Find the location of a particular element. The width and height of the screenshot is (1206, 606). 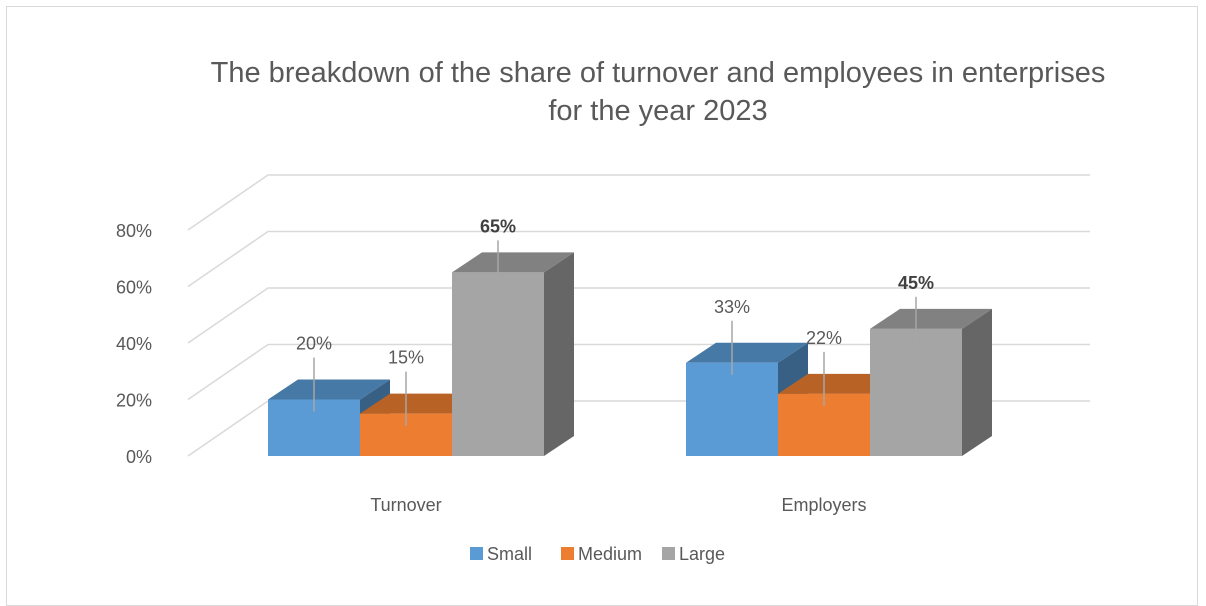

data-label: 22% is located at coordinates (824, 338).